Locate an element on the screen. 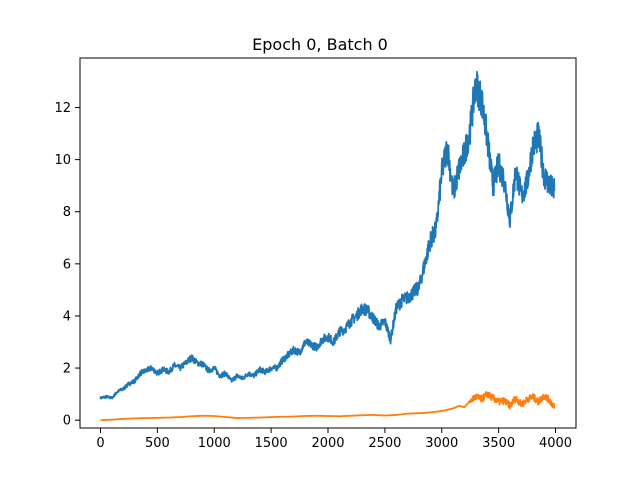  y-tick-label: 2 is located at coordinates (67, 369).